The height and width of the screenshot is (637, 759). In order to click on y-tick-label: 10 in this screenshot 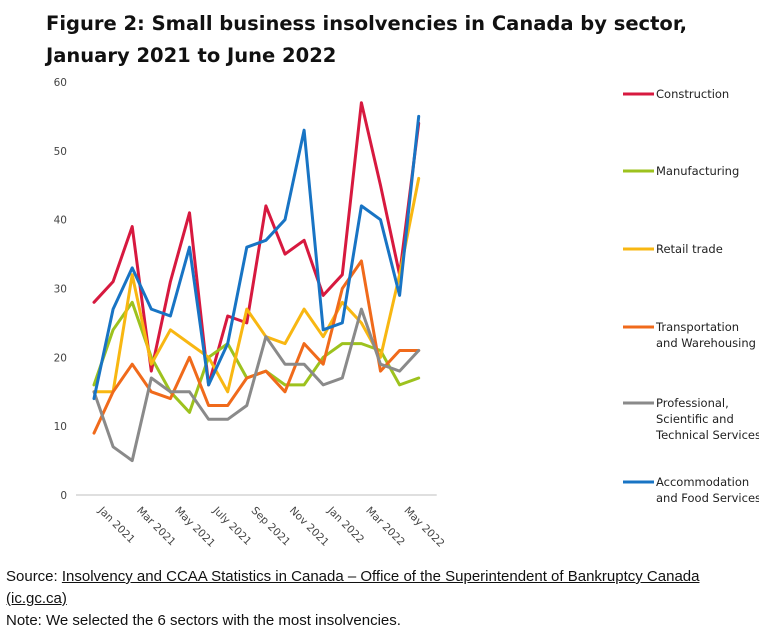, I will do `click(60, 427)`.